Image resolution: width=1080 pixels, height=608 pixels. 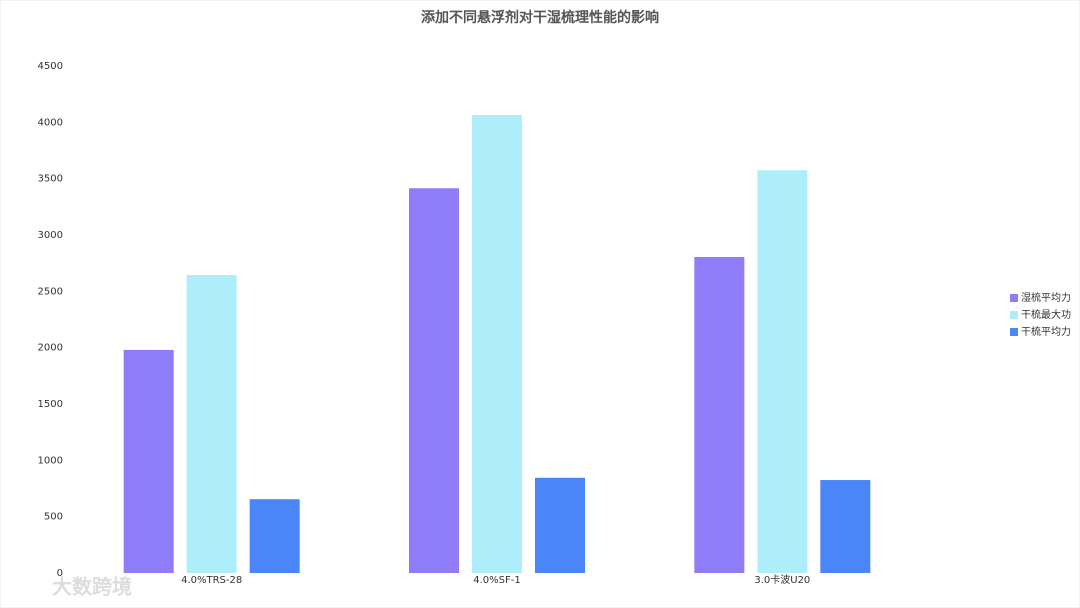 I want to click on legend-label: 湿梳平均力, so click(x=1046, y=297).